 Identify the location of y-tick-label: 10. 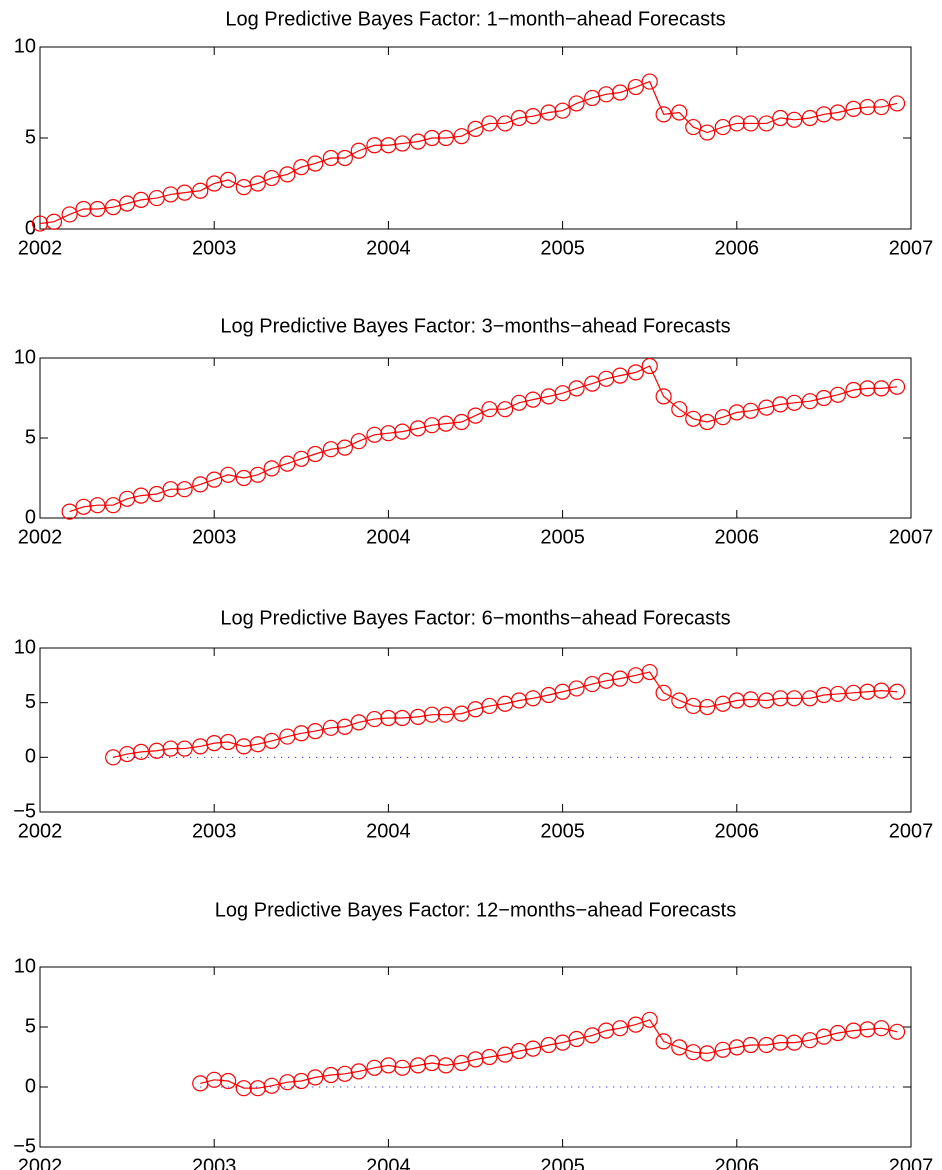
(25, 647).